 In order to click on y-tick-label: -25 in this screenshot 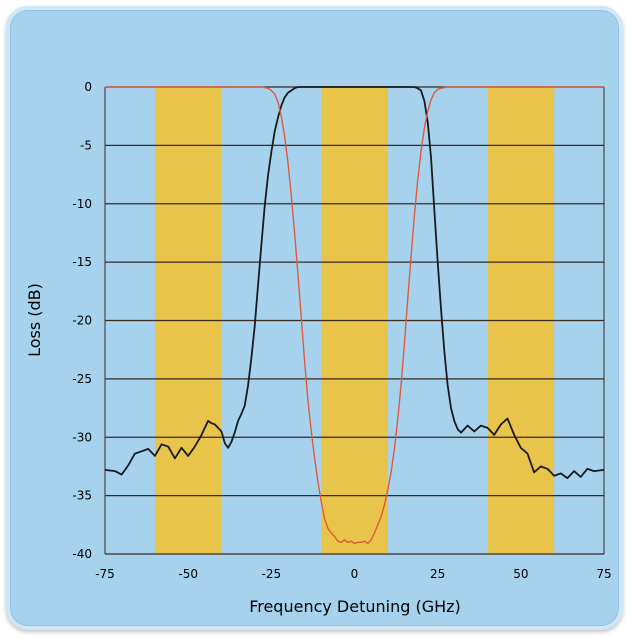, I will do `click(82, 379)`.